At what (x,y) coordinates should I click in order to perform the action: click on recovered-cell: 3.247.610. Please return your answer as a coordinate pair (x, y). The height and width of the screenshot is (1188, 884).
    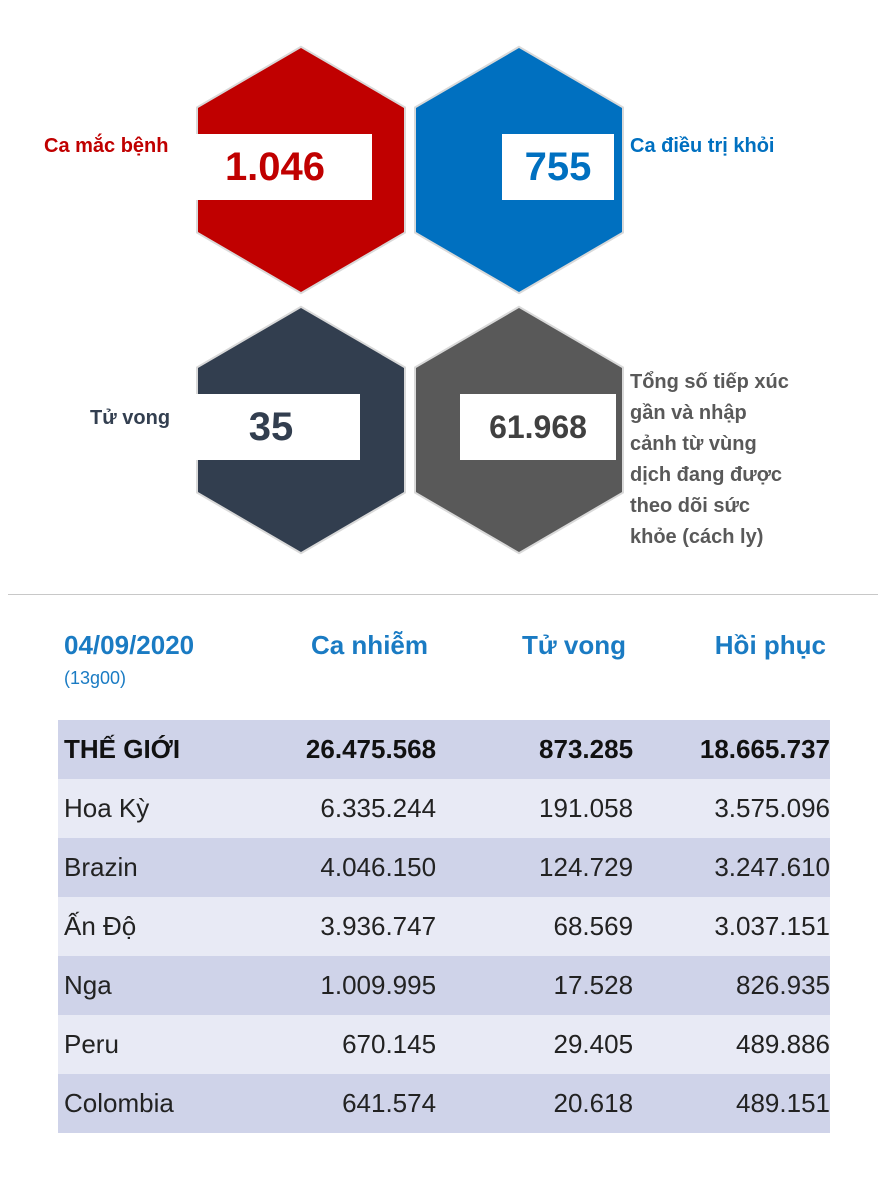
    Looking at the image, I should click on (772, 867).